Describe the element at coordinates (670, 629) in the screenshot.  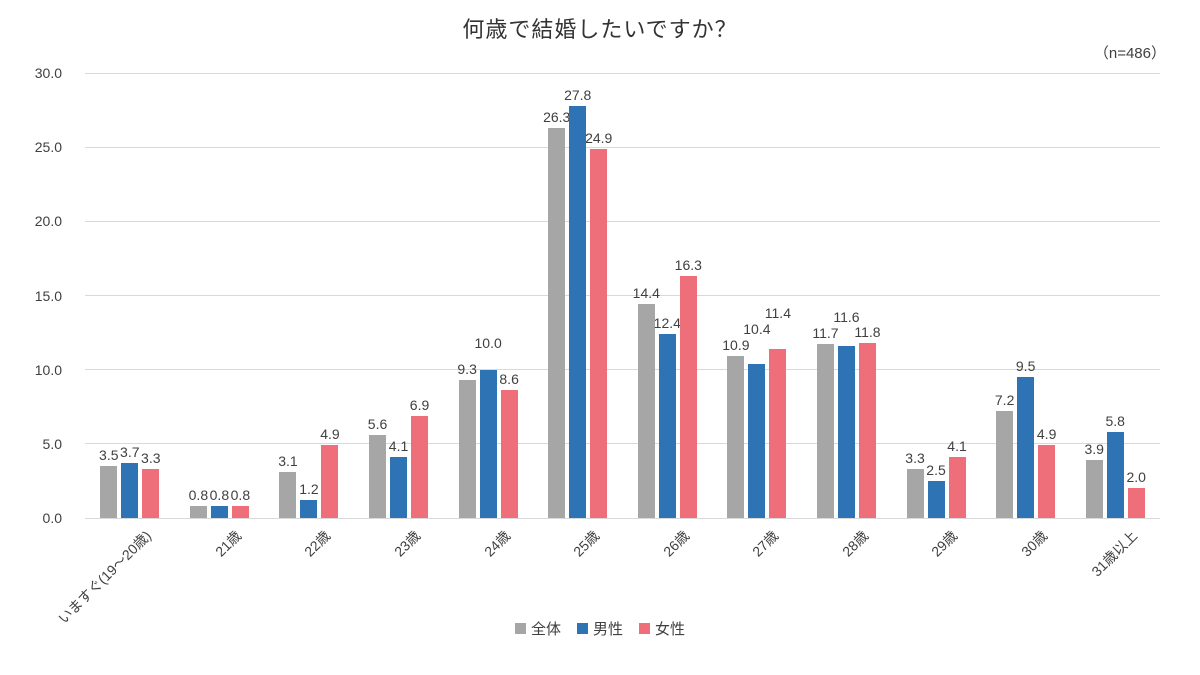
I see `legend-label: 女性` at that location.